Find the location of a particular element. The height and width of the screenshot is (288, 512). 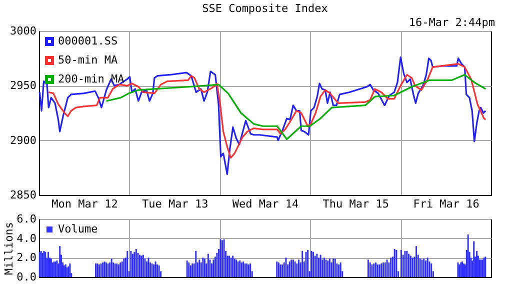

x-tick-label: Tue Mar 13 is located at coordinates (175, 204).